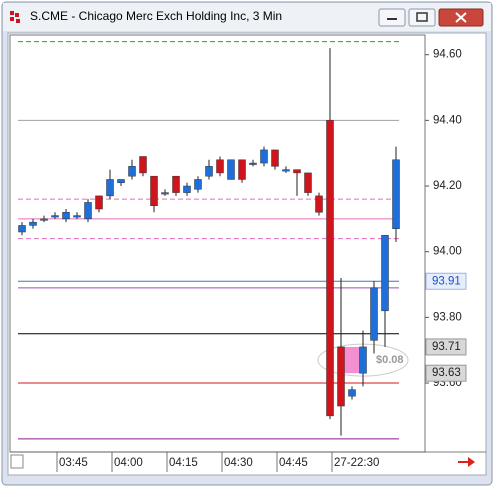 This screenshot has width=504, height=504. What do you see at coordinates (447, 317) in the screenshot?
I see `y-tick-label: 93.80` at bounding box center [447, 317].